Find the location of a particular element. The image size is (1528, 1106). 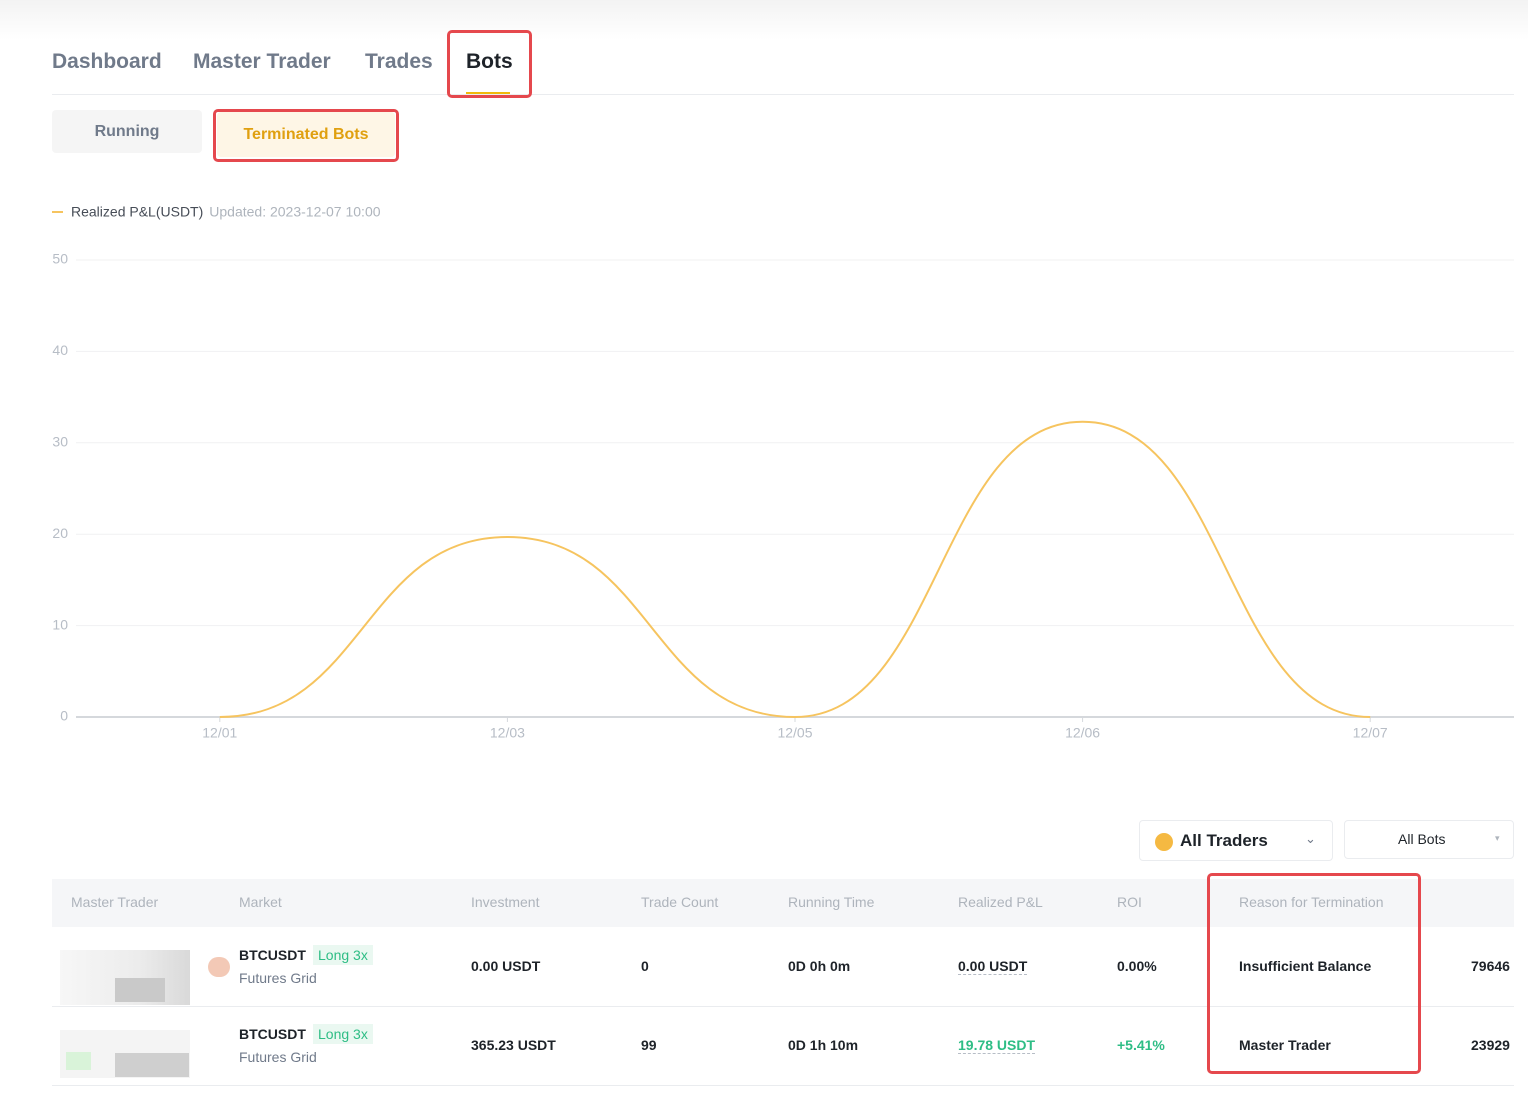

y-tick-label: 50 is located at coordinates (60, 259).